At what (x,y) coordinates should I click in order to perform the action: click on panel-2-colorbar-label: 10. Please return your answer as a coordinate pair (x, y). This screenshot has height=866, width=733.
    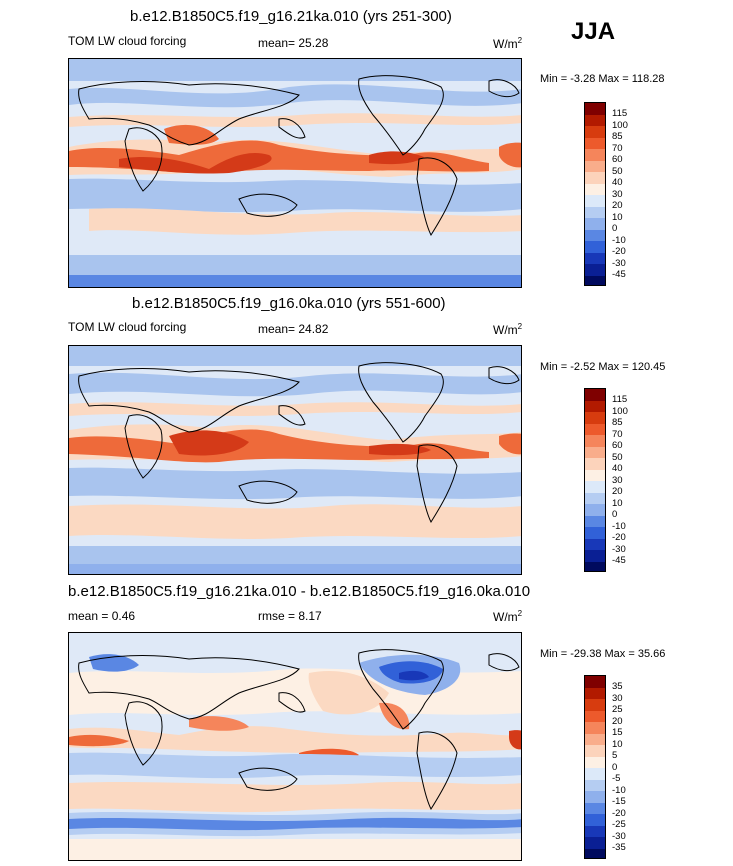
    Looking at the image, I should click on (617, 503).